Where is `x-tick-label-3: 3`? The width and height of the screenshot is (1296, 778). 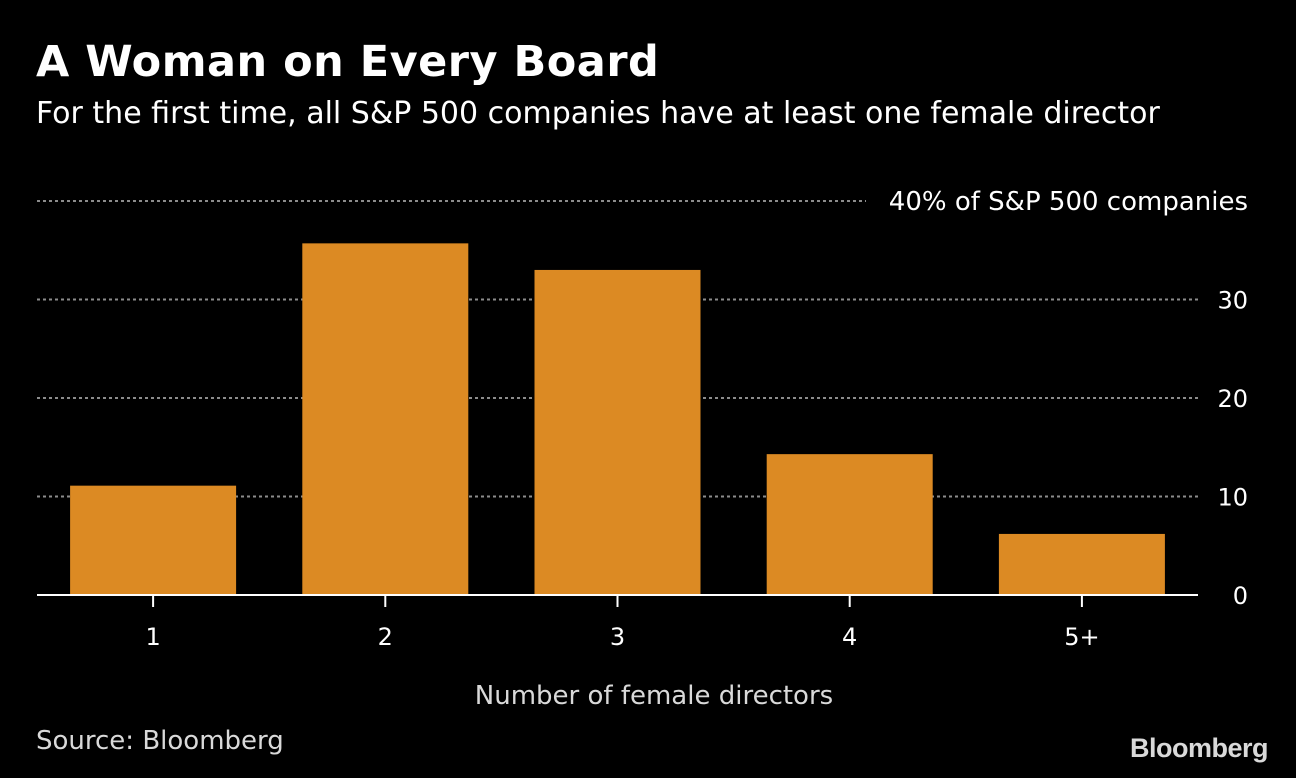
x-tick-label-3: 3 is located at coordinates (617, 637).